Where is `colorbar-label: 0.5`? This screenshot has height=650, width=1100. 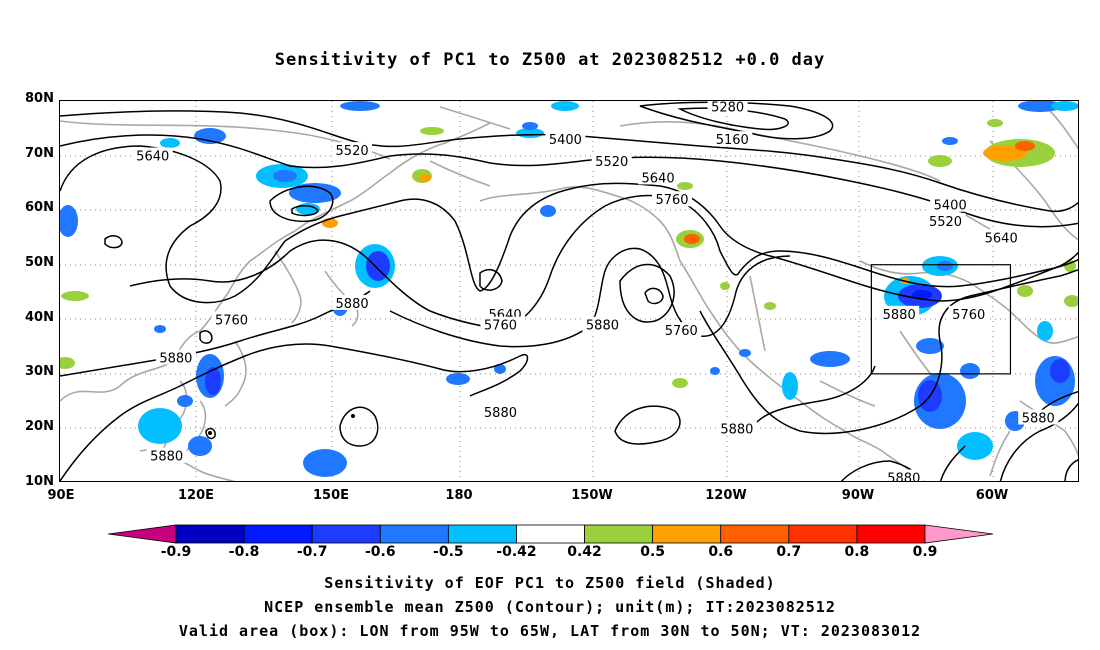 colorbar-label: 0.5 is located at coordinates (653, 552).